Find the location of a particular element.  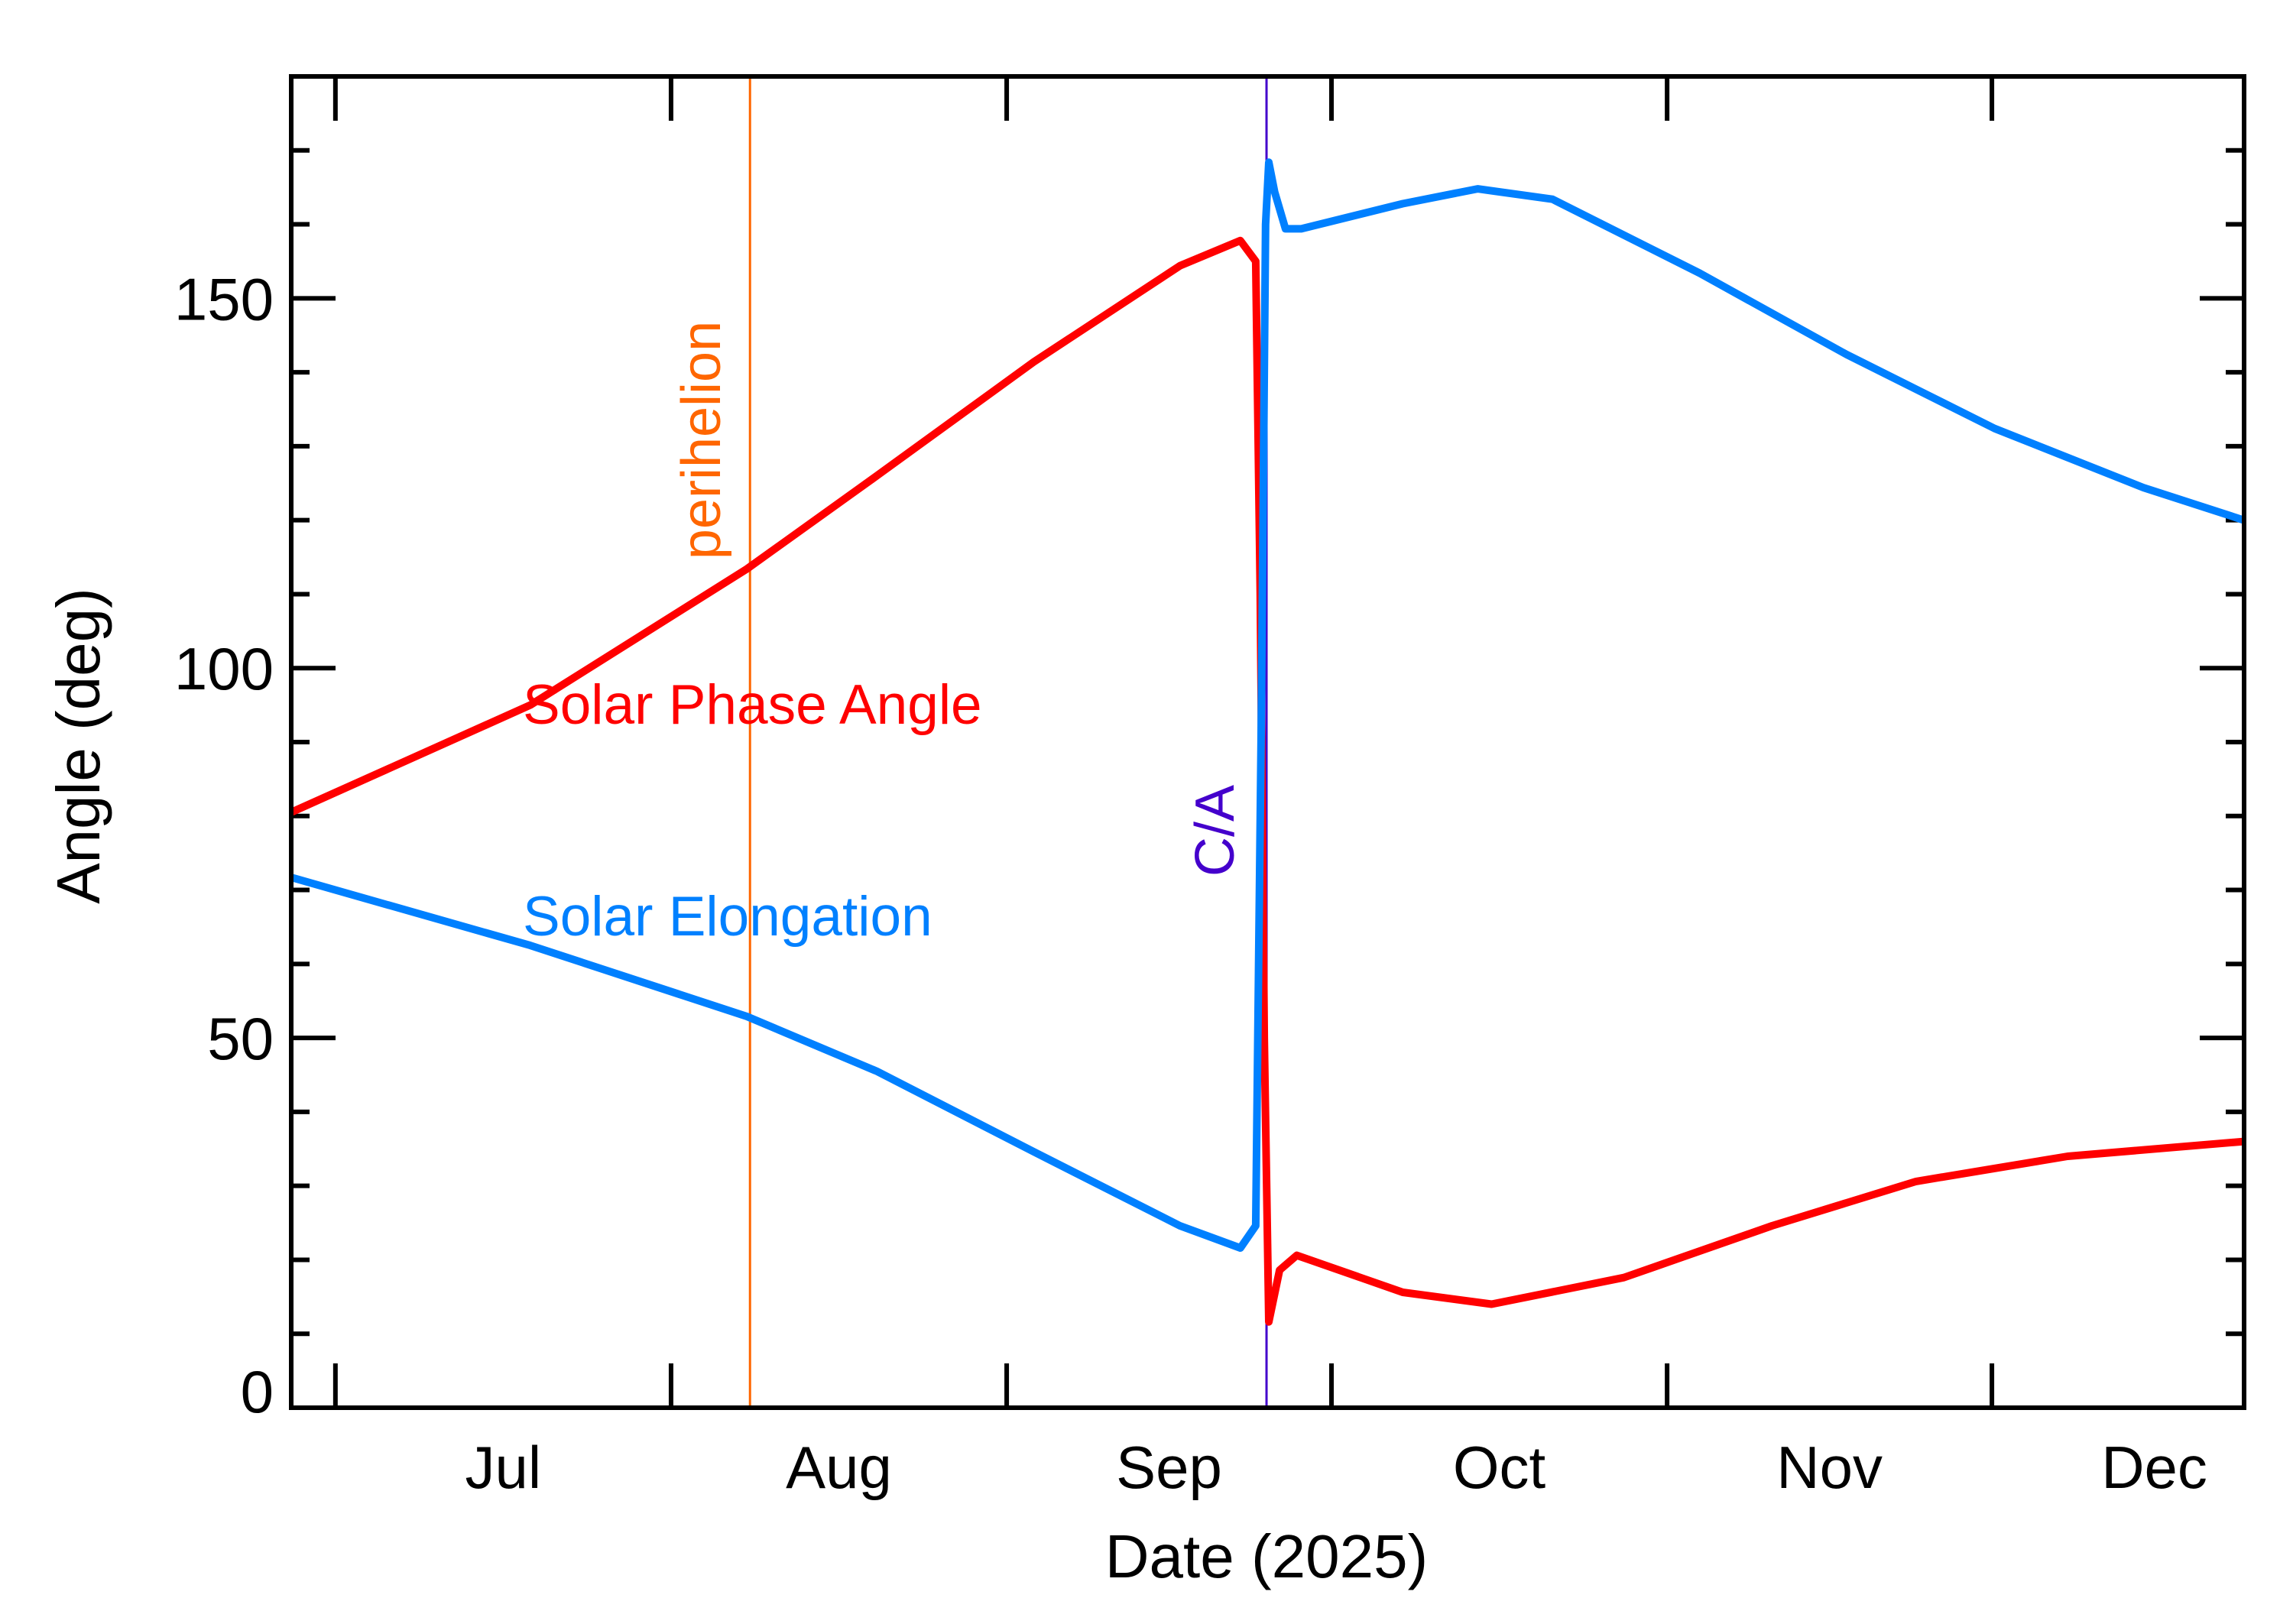

x-tick-label: Jul is located at coordinates (503, 1467).